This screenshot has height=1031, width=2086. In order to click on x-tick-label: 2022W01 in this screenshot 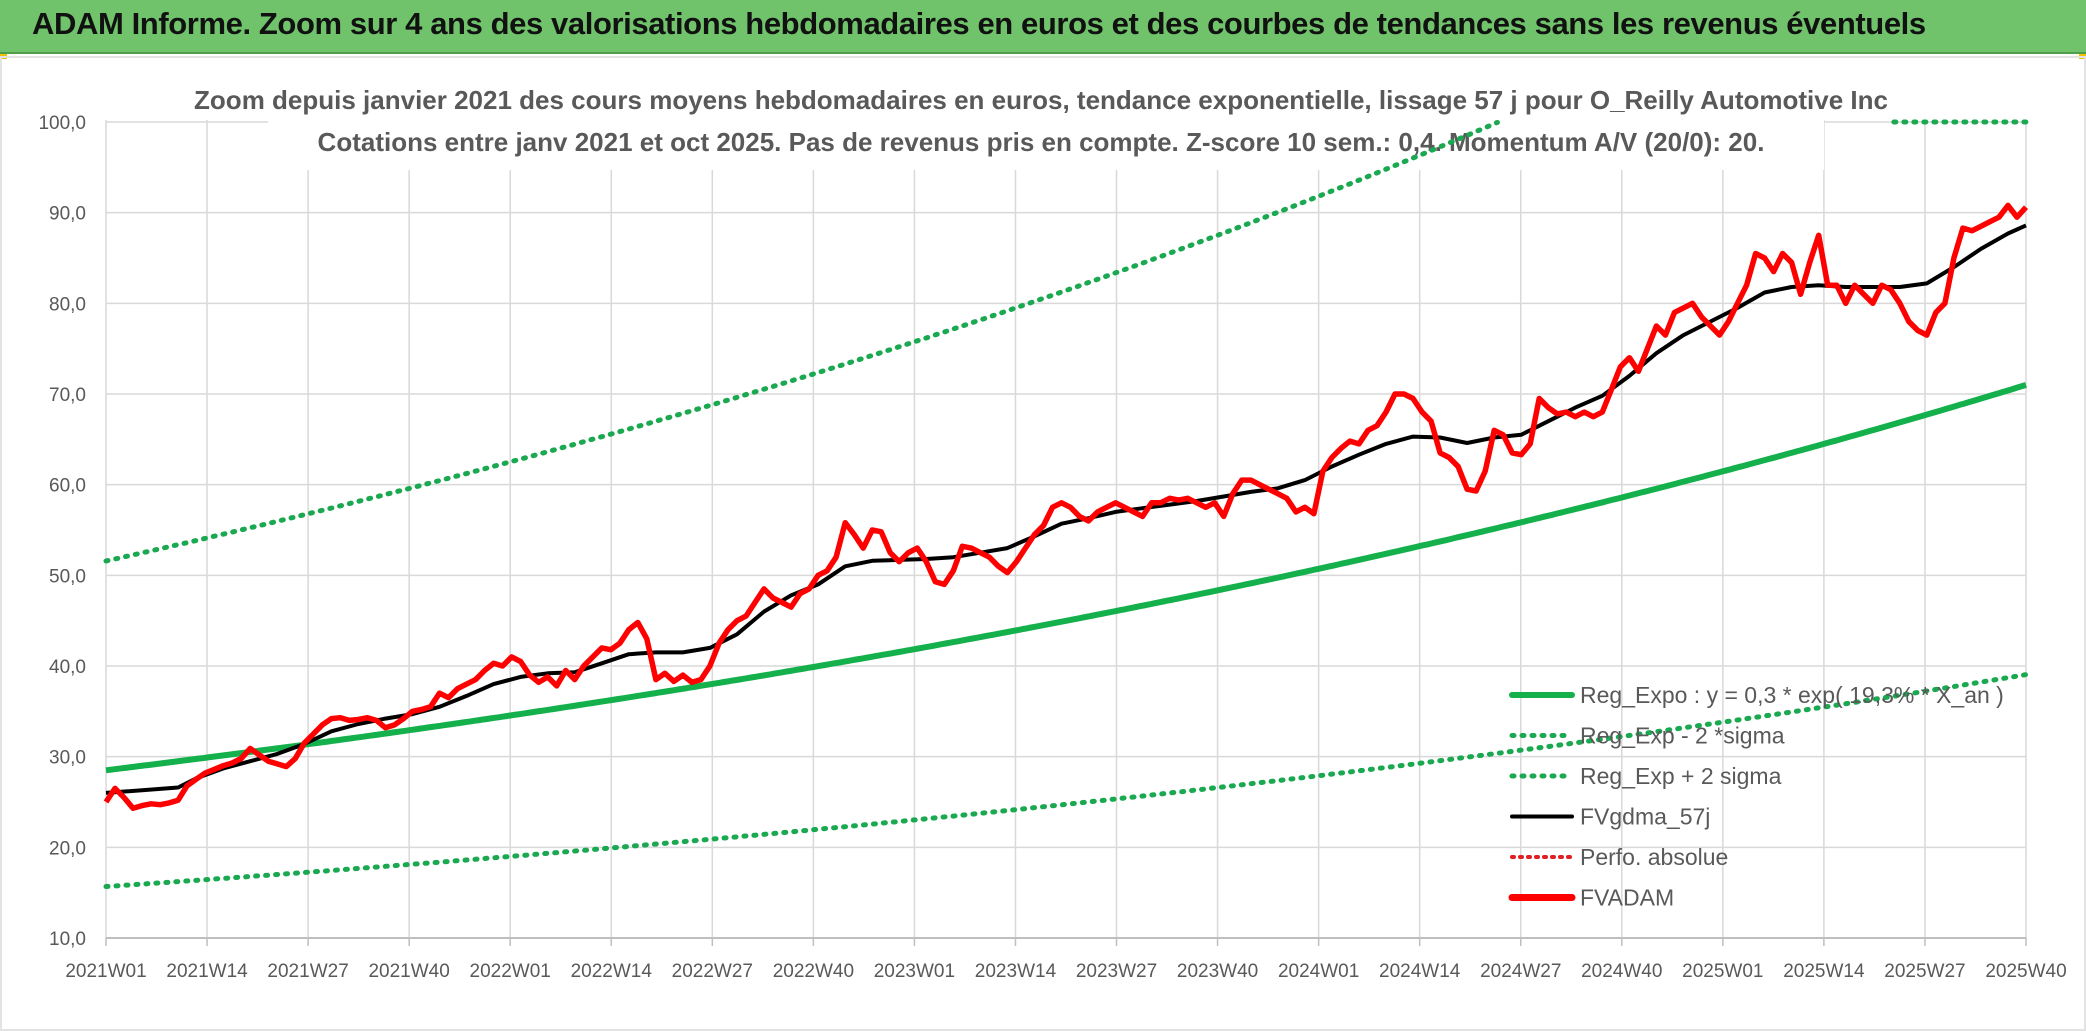, I will do `click(510, 971)`.